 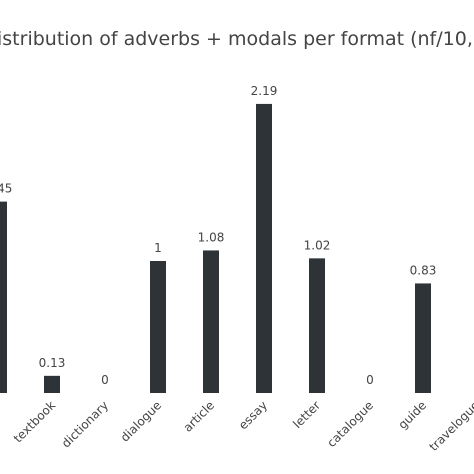 I want to click on value-label: 2.19, so click(x=264, y=91).